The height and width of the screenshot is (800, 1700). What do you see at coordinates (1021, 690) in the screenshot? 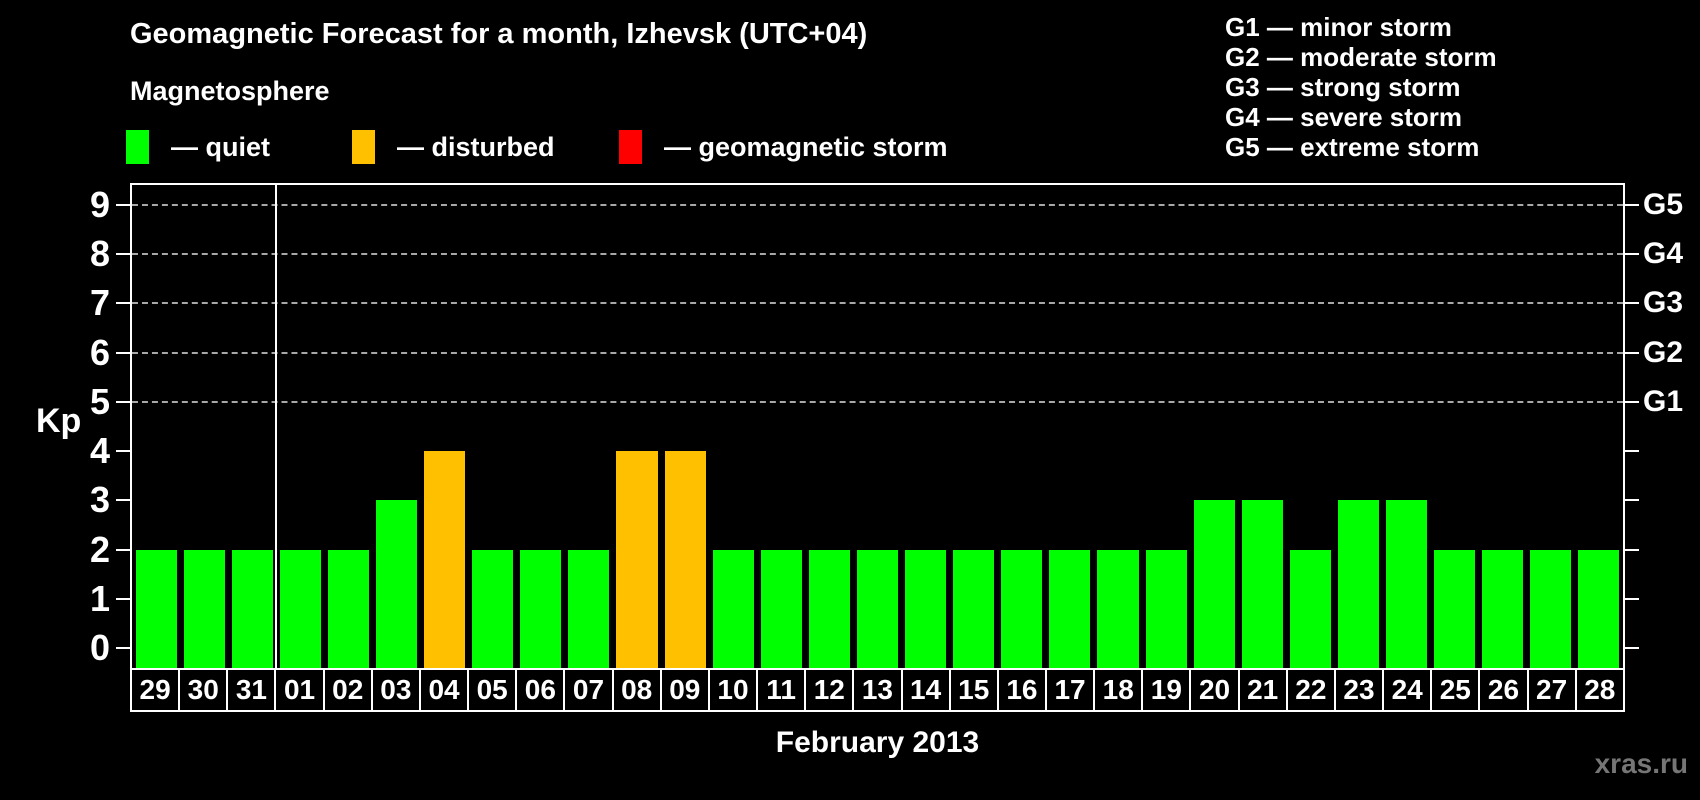
I see `date-cell-16: 16` at bounding box center [1021, 690].